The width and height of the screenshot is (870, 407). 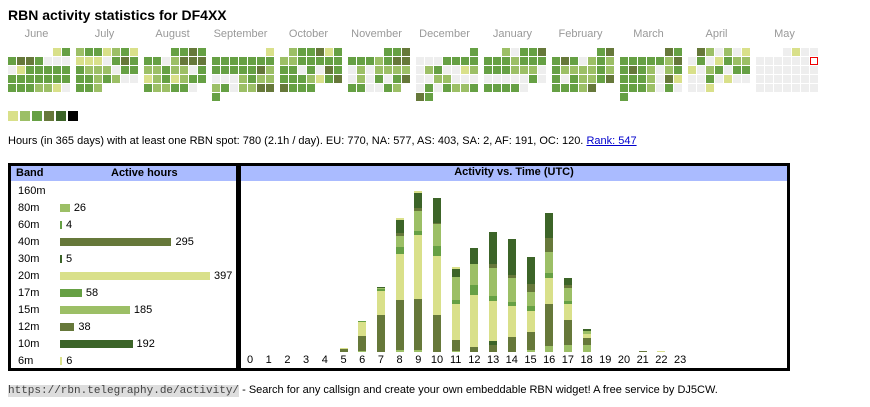 What do you see at coordinates (611, 141) in the screenshot?
I see `rank-link: Rank: 547` at bounding box center [611, 141].